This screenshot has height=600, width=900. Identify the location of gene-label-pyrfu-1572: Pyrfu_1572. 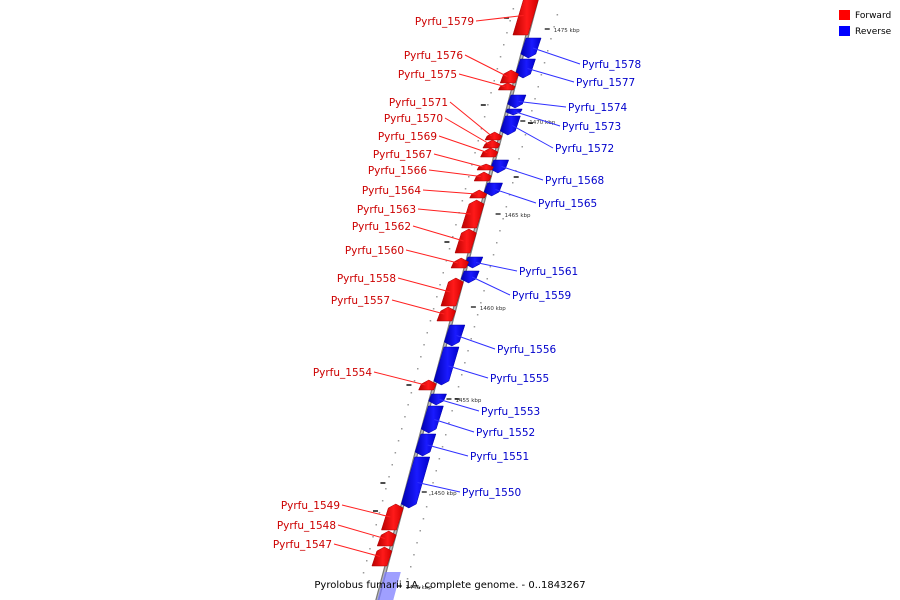
(584, 149).